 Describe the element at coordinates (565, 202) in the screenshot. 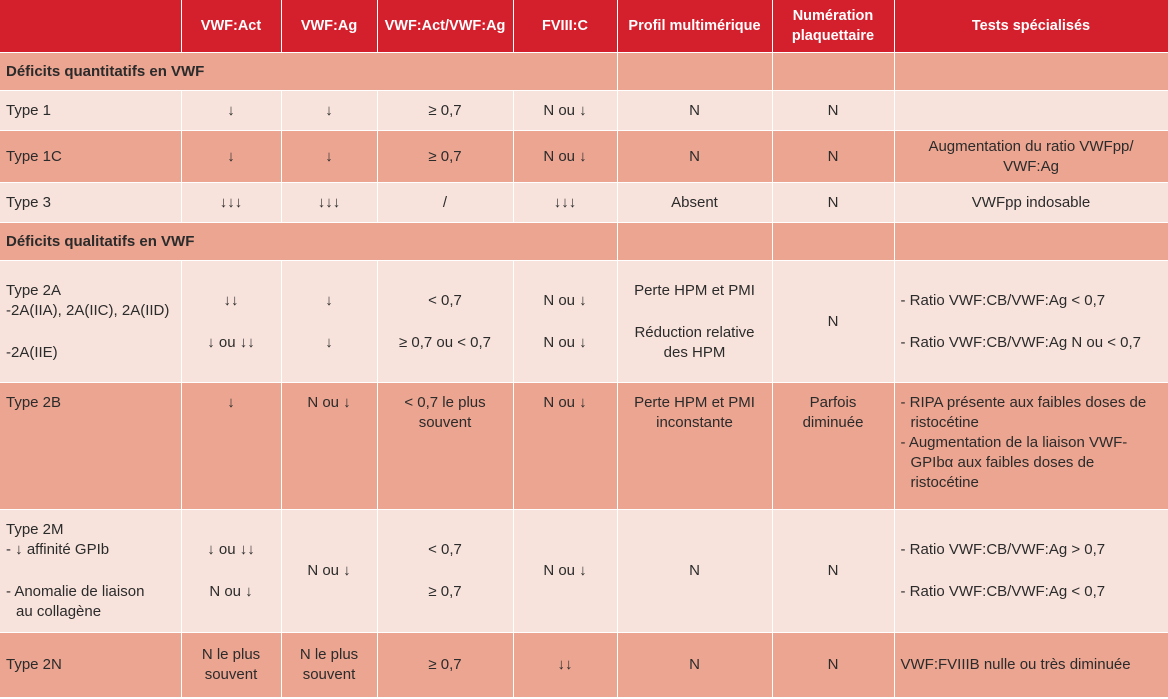

I see `fviii-value: ↓↓↓` at that location.